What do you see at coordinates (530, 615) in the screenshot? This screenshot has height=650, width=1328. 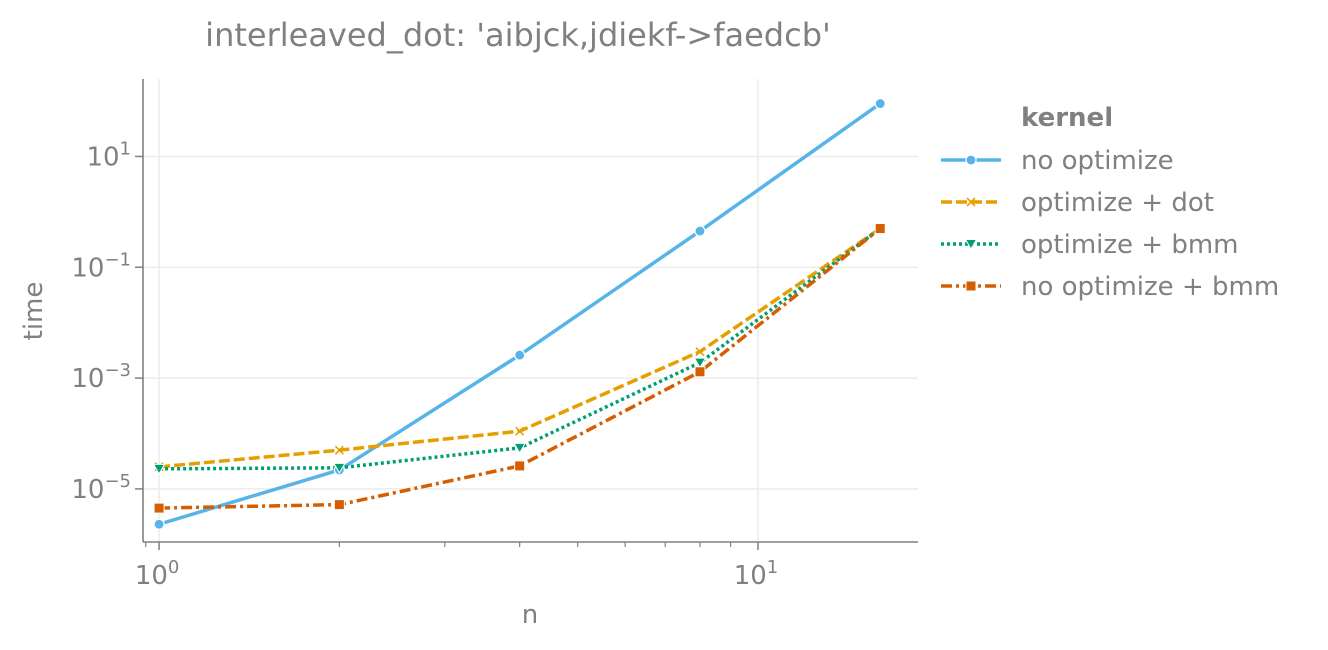 I see `x-axis-label: n` at bounding box center [530, 615].